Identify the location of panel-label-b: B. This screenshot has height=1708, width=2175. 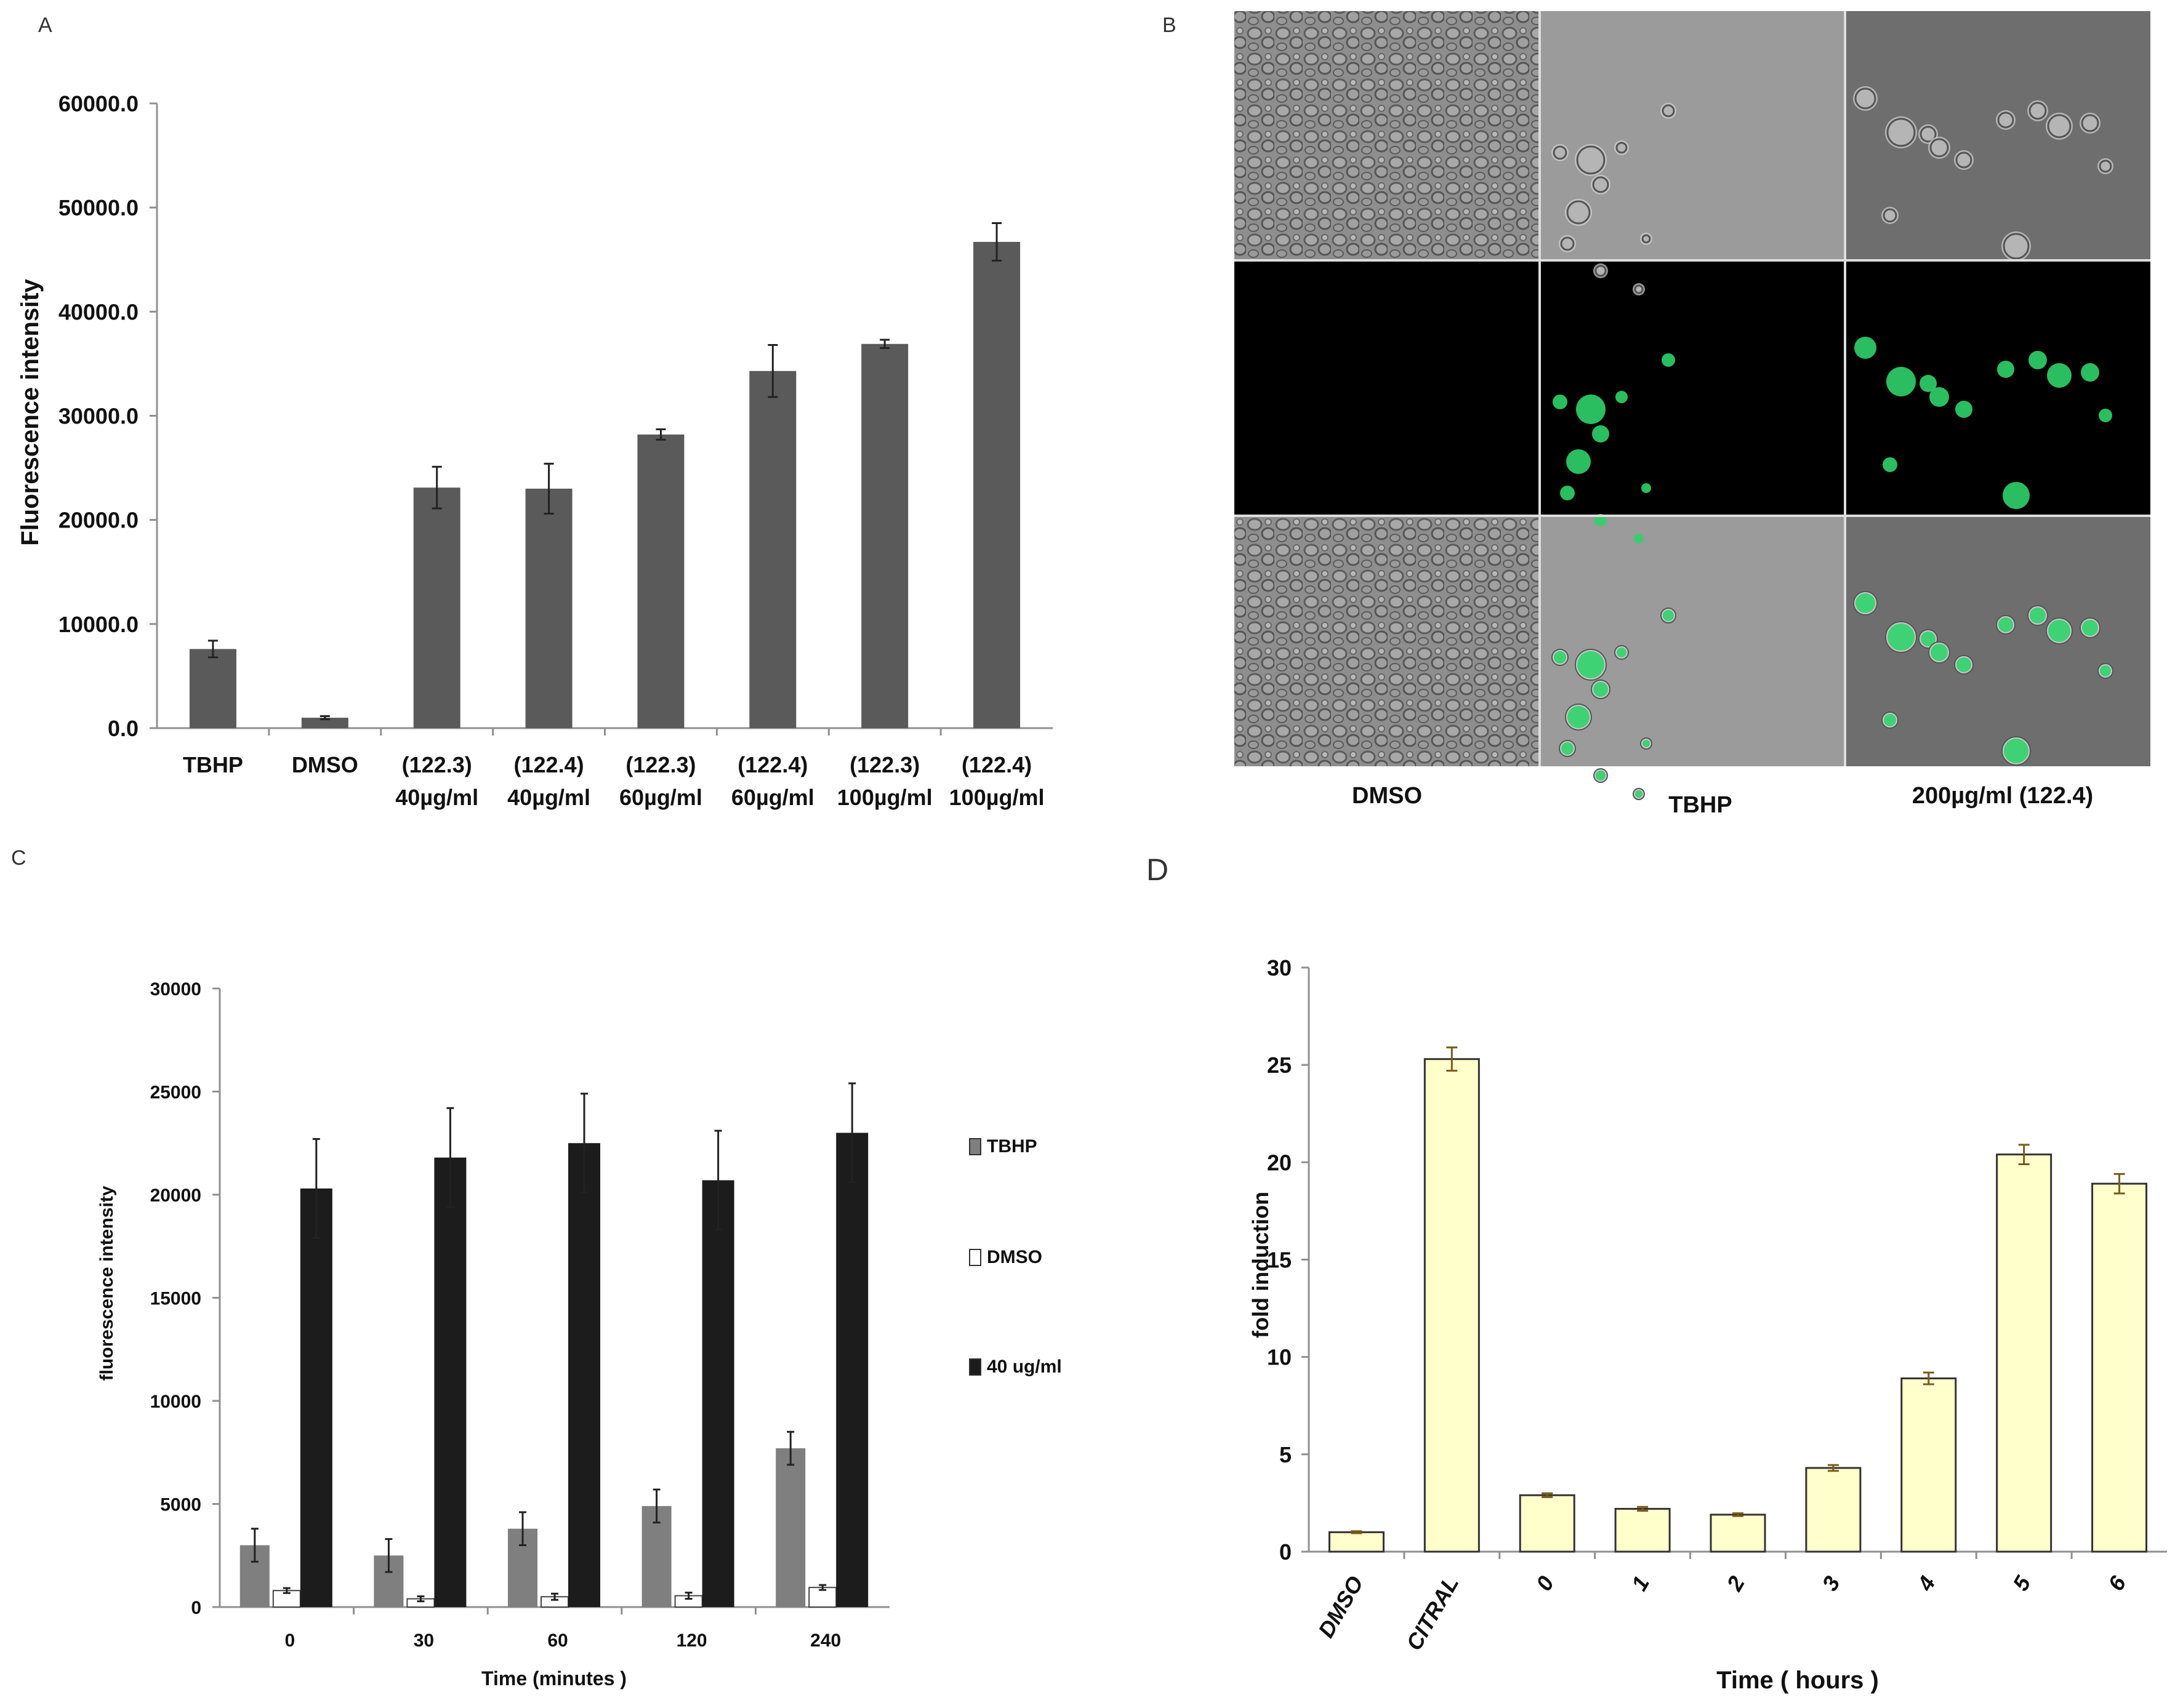
(1169, 25).